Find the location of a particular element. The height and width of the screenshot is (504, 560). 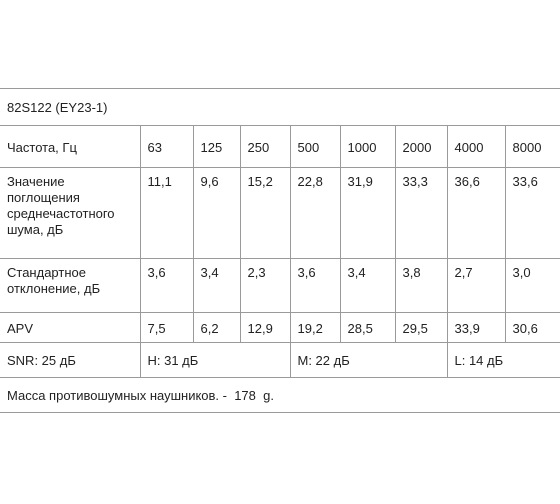

value-cell: 22,8 is located at coordinates (315, 213).